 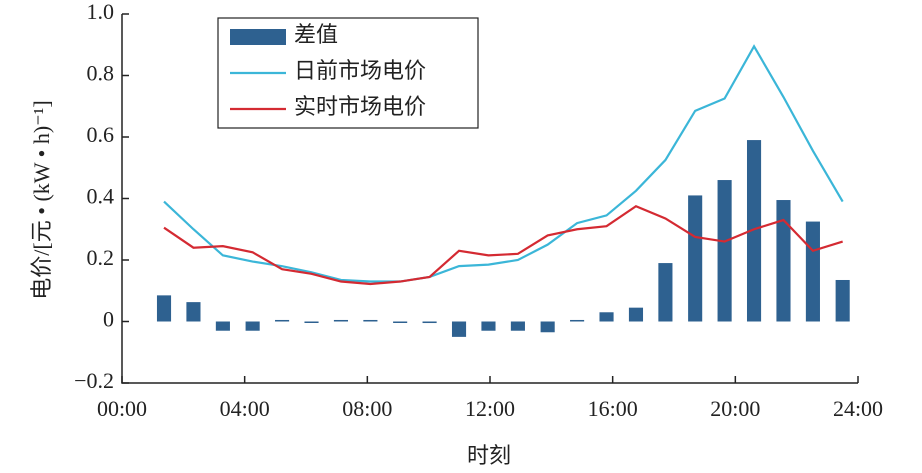 What do you see at coordinates (316, 34) in the screenshot?
I see `legend-label: 差值` at bounding box center [316, 34].